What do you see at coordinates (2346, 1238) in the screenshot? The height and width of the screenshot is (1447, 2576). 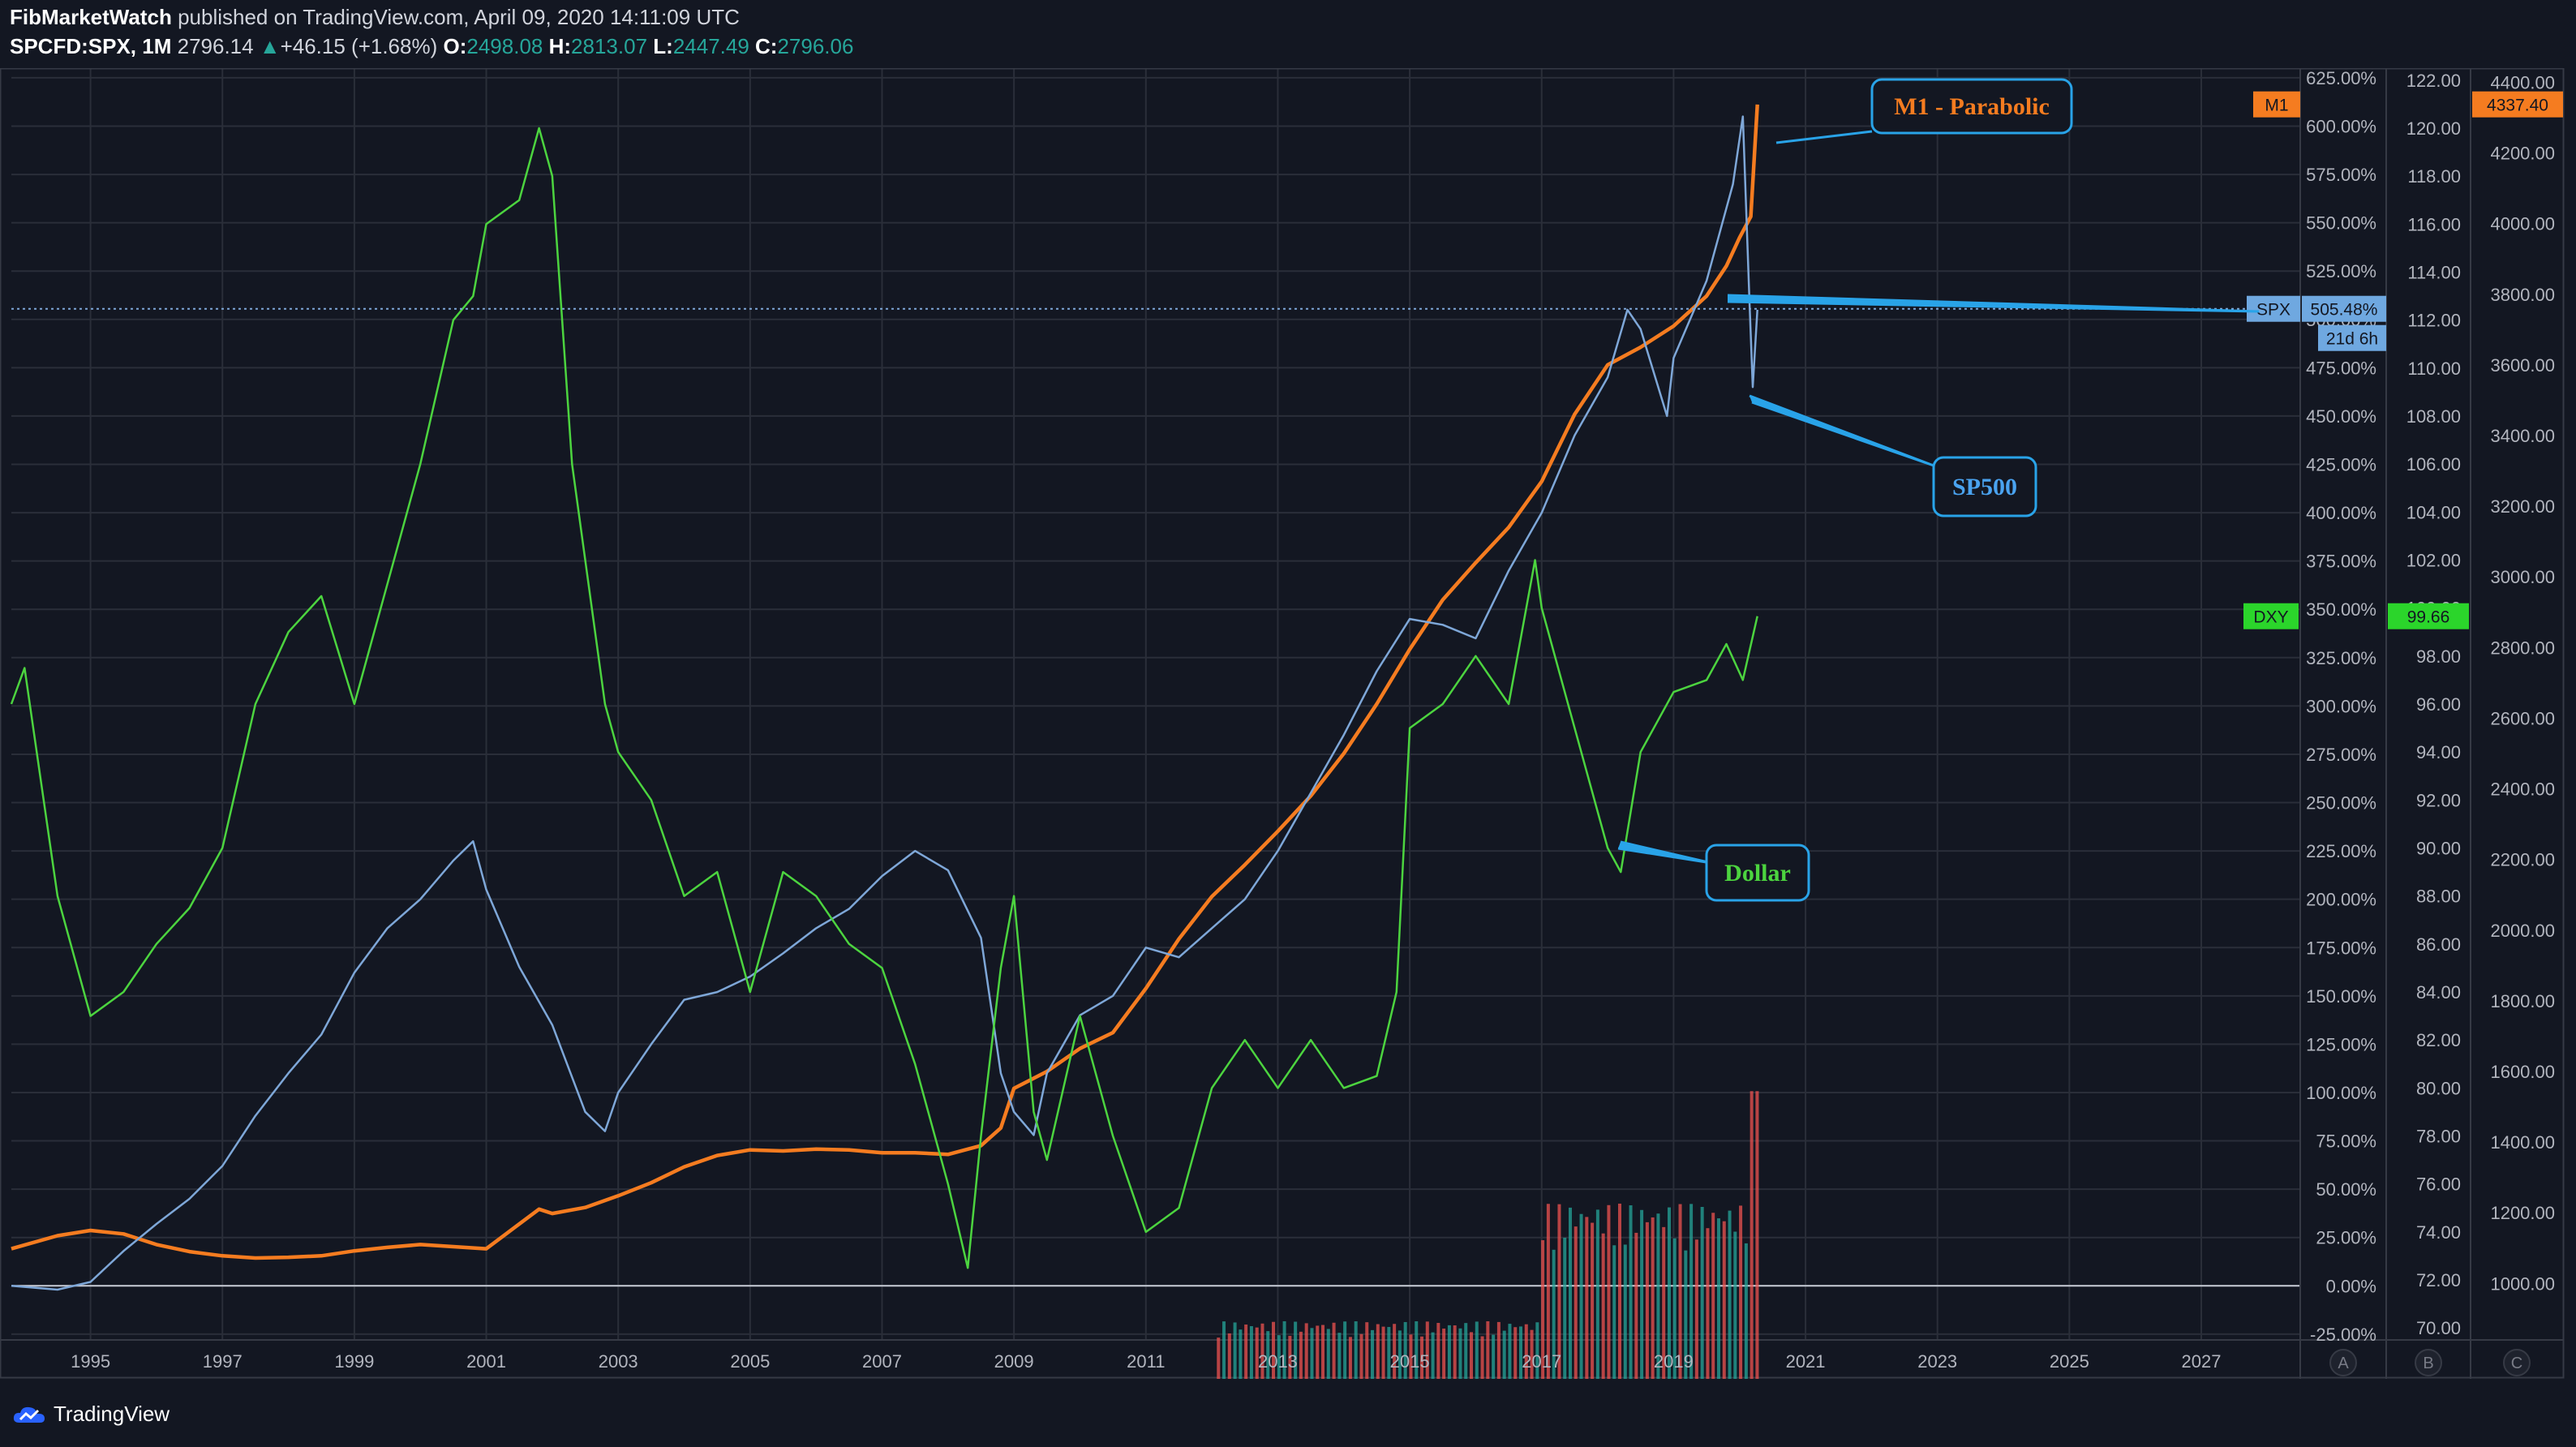 I see `pct-tick-label: 25.00%` at bounding box center [2346, 1238].